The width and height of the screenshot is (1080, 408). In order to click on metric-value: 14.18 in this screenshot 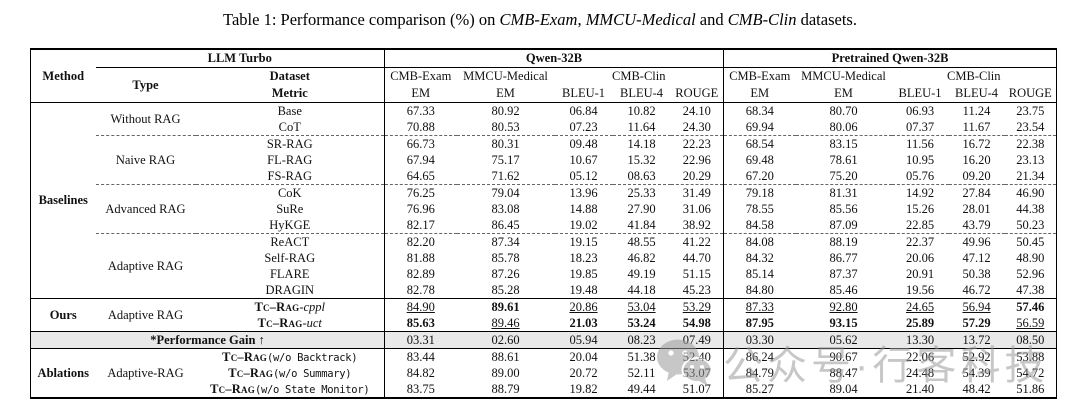, I will do `click(641, 143)`.